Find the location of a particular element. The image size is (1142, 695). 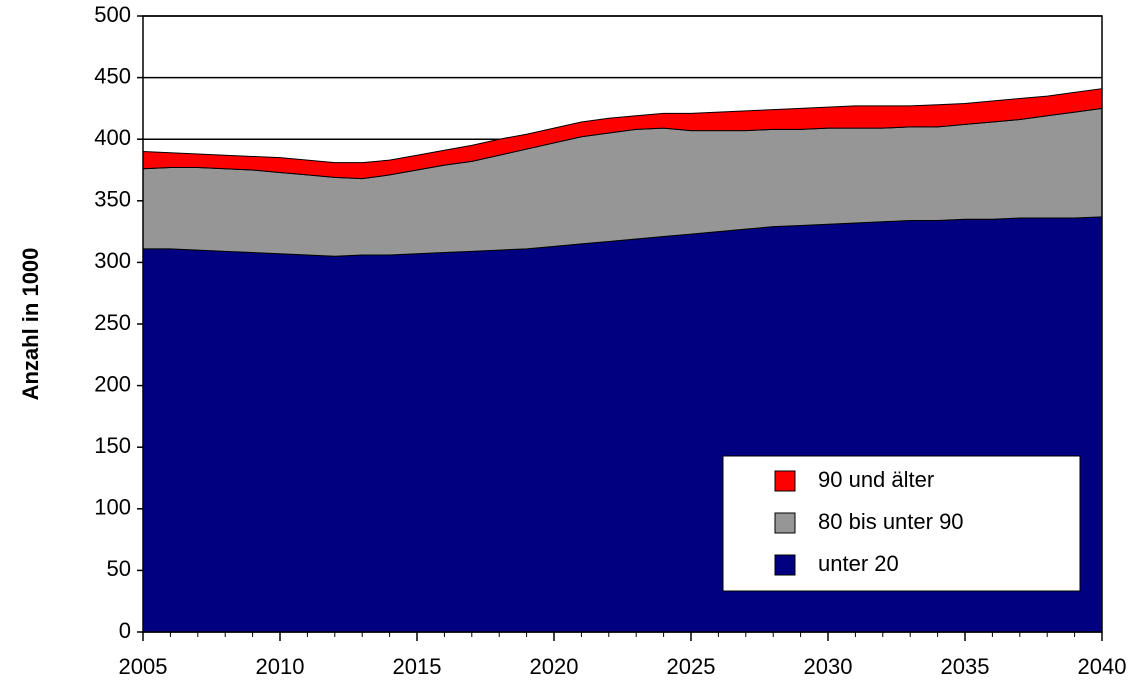

x-tick-label: 2040 is located at coordinates (1102, 666).